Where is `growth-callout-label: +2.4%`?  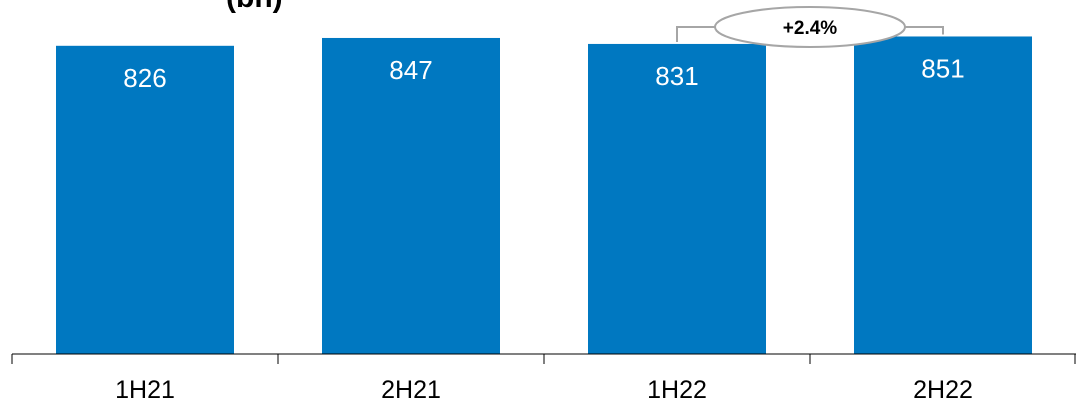 growth-callout-label: +2.4% is located at coordinates (810, 28).